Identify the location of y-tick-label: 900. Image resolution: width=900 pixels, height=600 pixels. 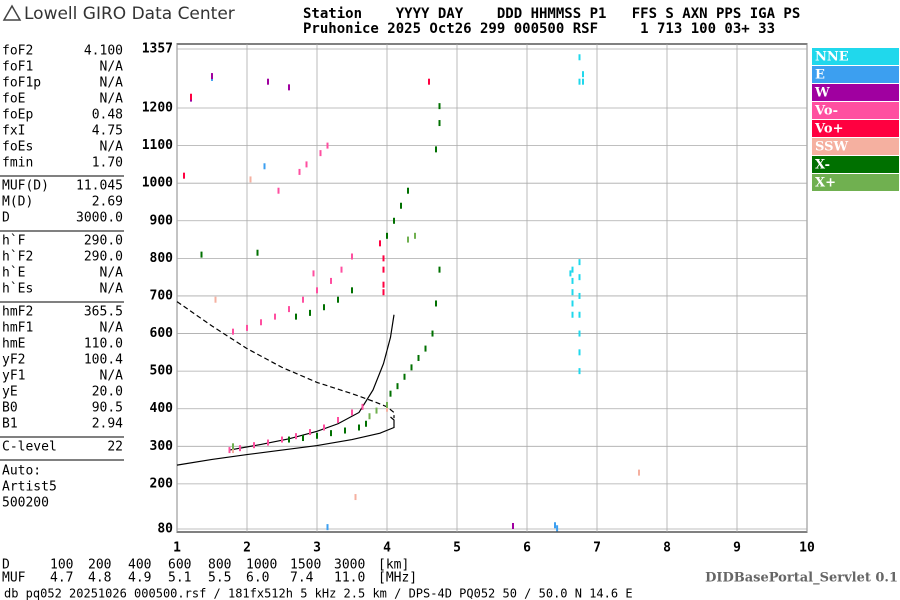
(162, 220).